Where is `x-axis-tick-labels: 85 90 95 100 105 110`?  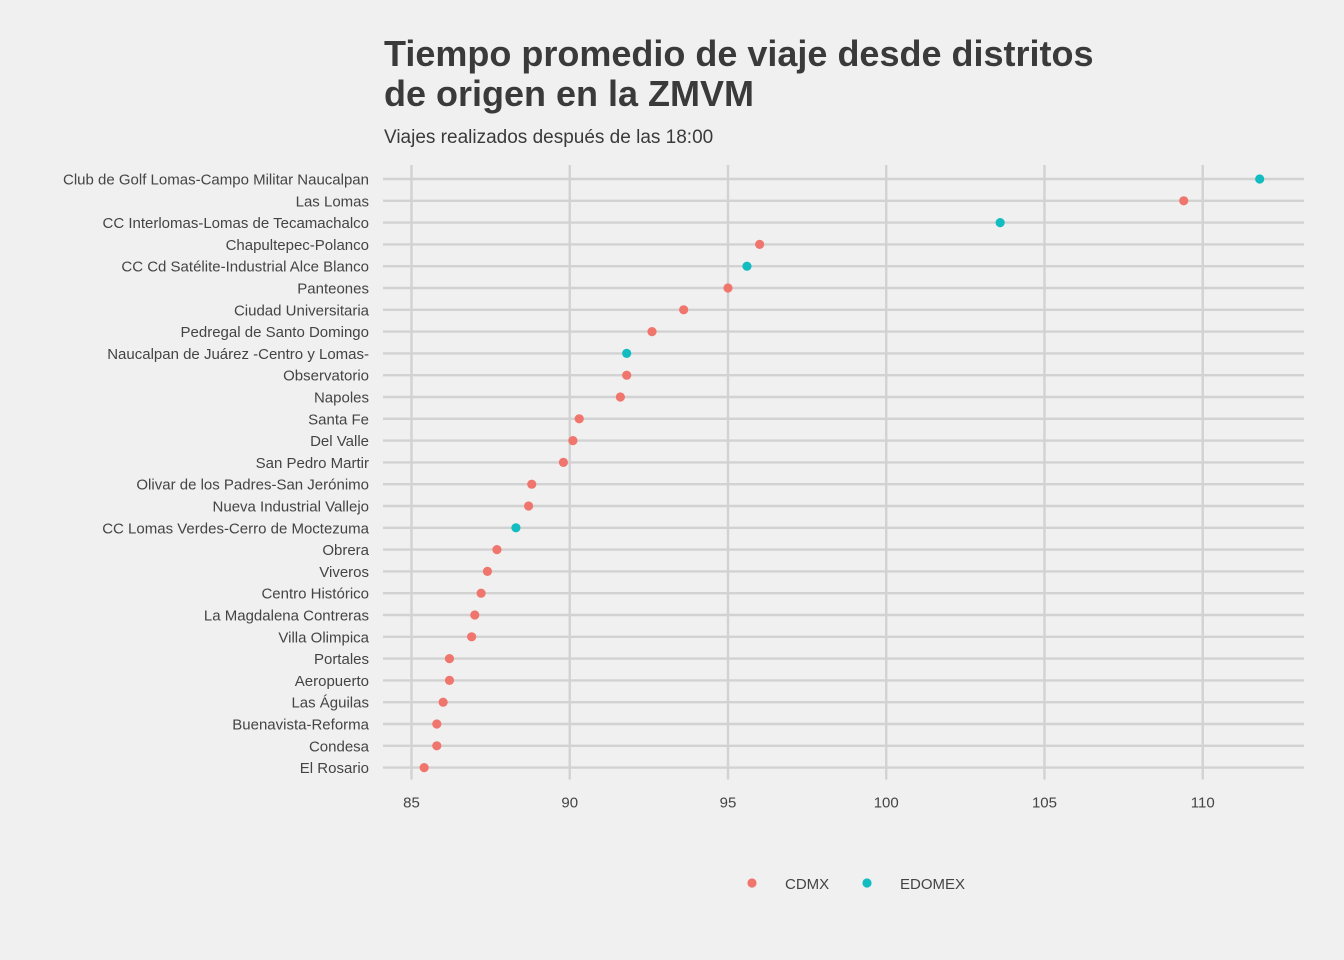 x-axis-tick-labels: 85 90 95 100 105 110 is located at coordinates (809, 803).